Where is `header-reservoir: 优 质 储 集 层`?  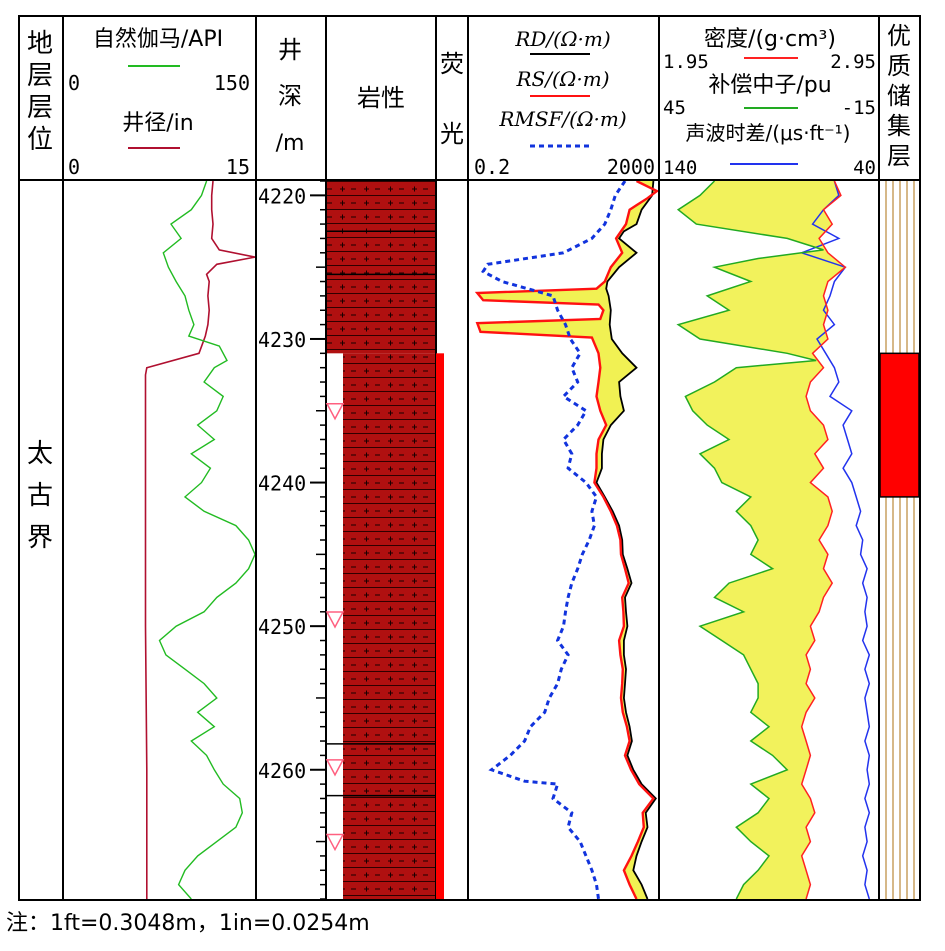
header-reservoir: 优 质 储 集 层 is located at coordinates (899, 96).